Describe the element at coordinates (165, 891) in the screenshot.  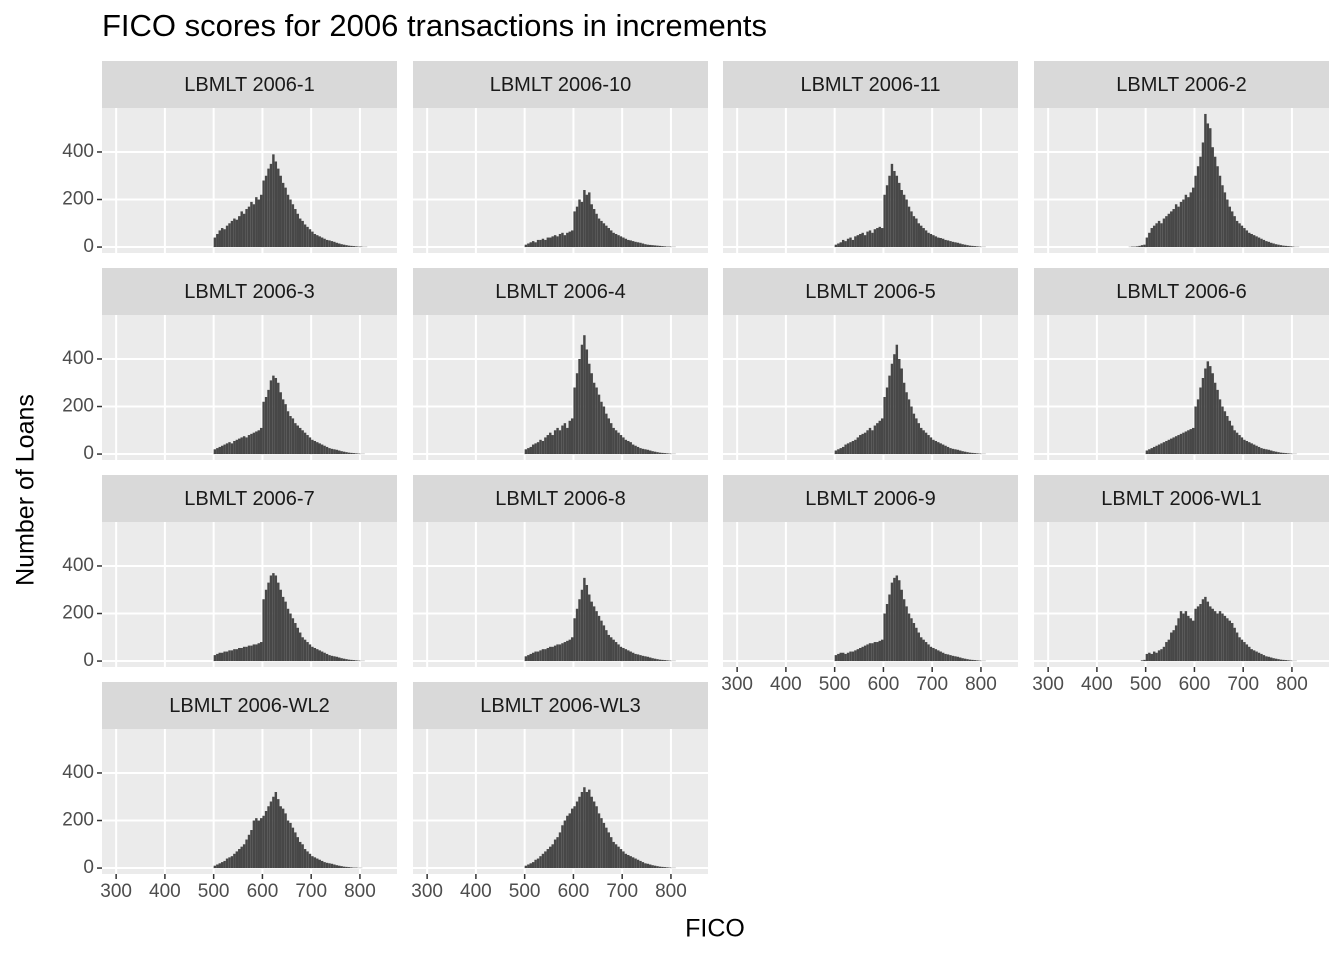
I see `x-tick-label: 400` at that location.